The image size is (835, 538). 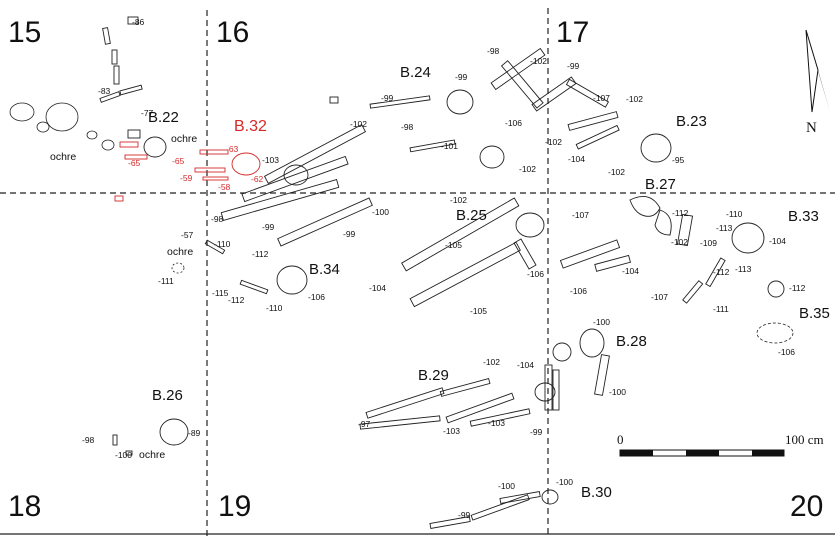 What do you see at coordinates (163, 117) in the screenshot?
I see `burial-label-b22: B.22` at bounding box center [163, 117].